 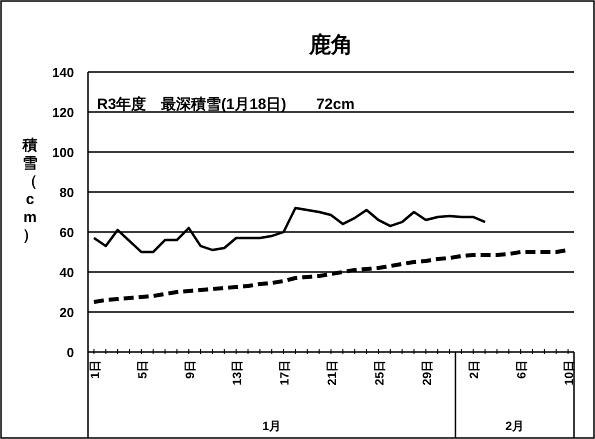 What do you see at coordinates (569, 373) in the screenshot?
I see `x-tick-label: 10日` at bounding box center [569, 373].